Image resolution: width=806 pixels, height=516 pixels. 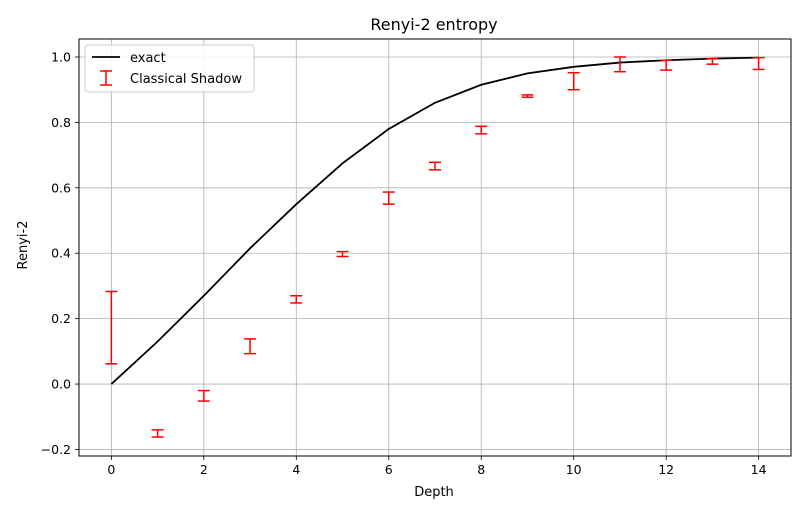 I want to click on y-tick-label: −0.2, so click(x=56, y=449).